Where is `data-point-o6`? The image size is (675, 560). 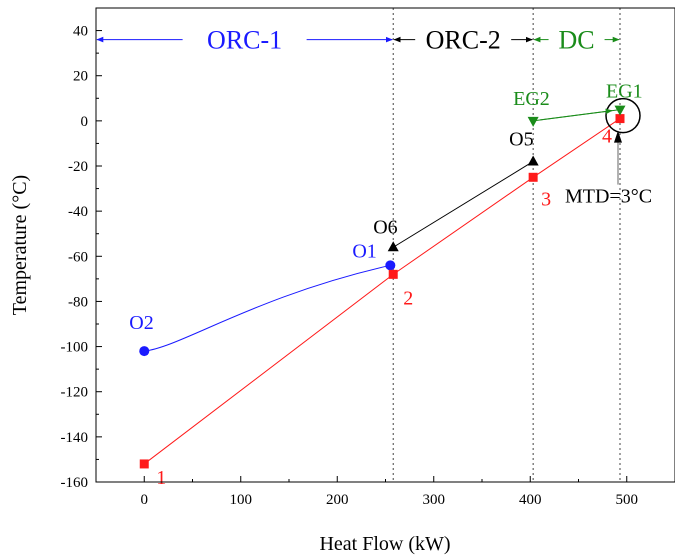
data-point-o6 is located at coordinates (393, 246).